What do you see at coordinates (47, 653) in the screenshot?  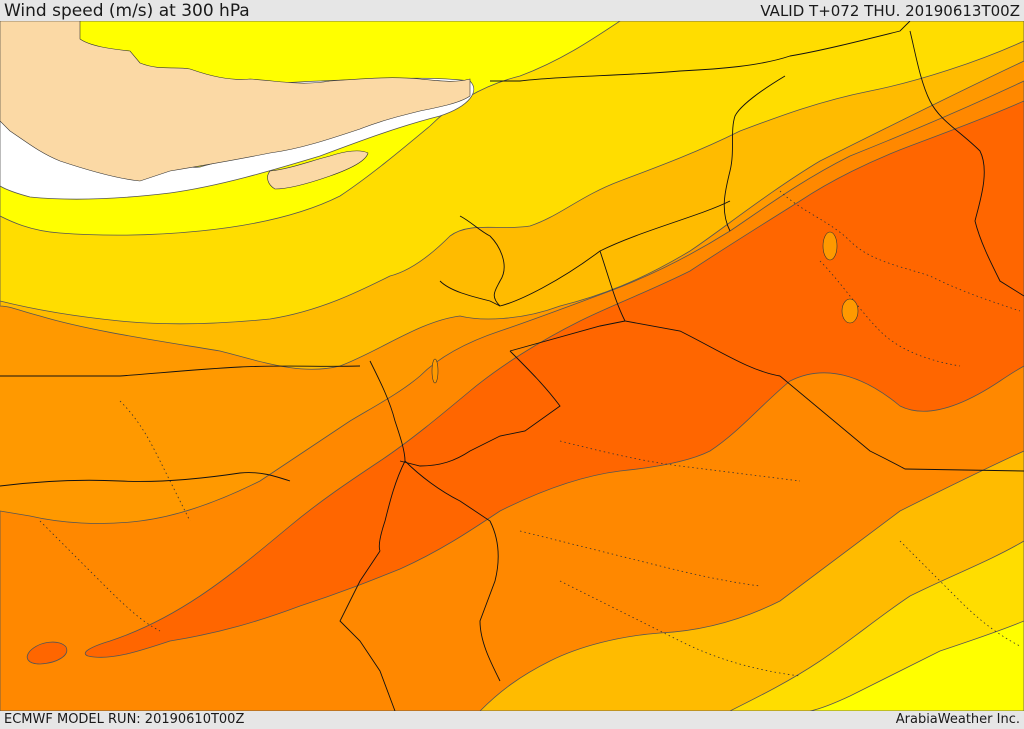 I see `wind-core-blob` at bounding box center [47, 653].